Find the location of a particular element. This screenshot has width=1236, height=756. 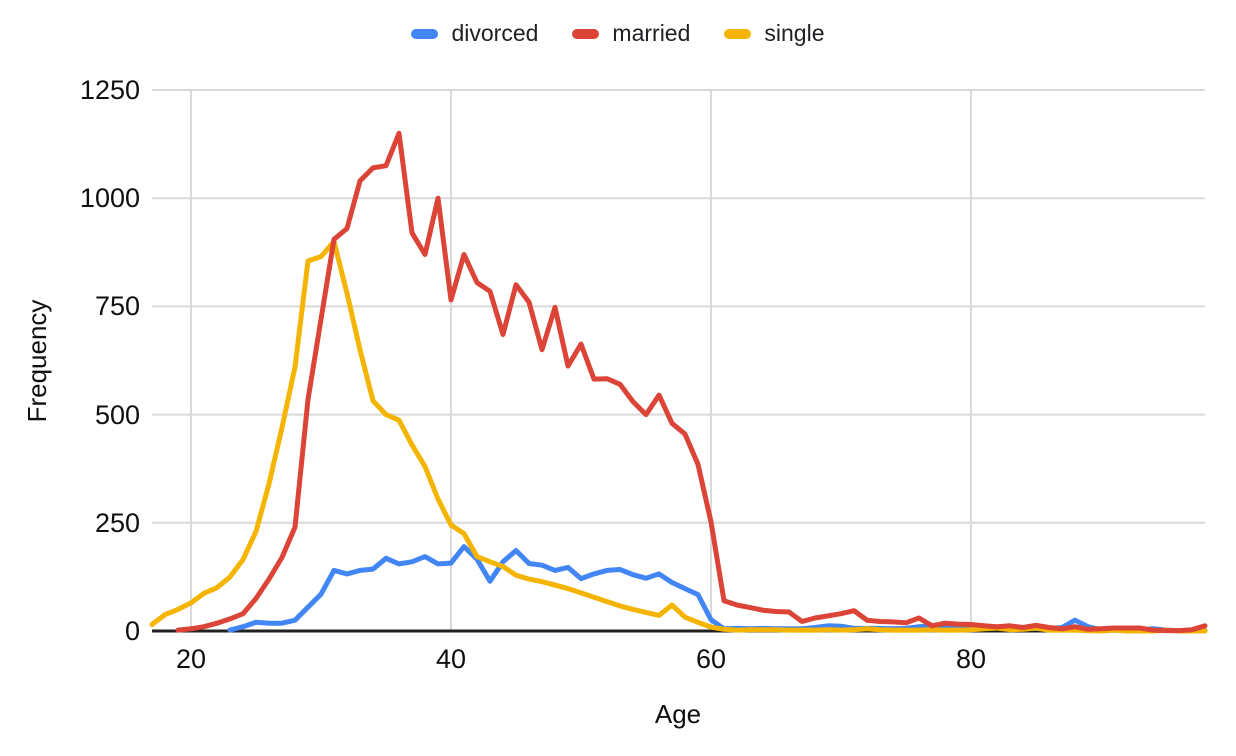

y-tick-label-1000: 1000 is located at coordinates (109, 198).